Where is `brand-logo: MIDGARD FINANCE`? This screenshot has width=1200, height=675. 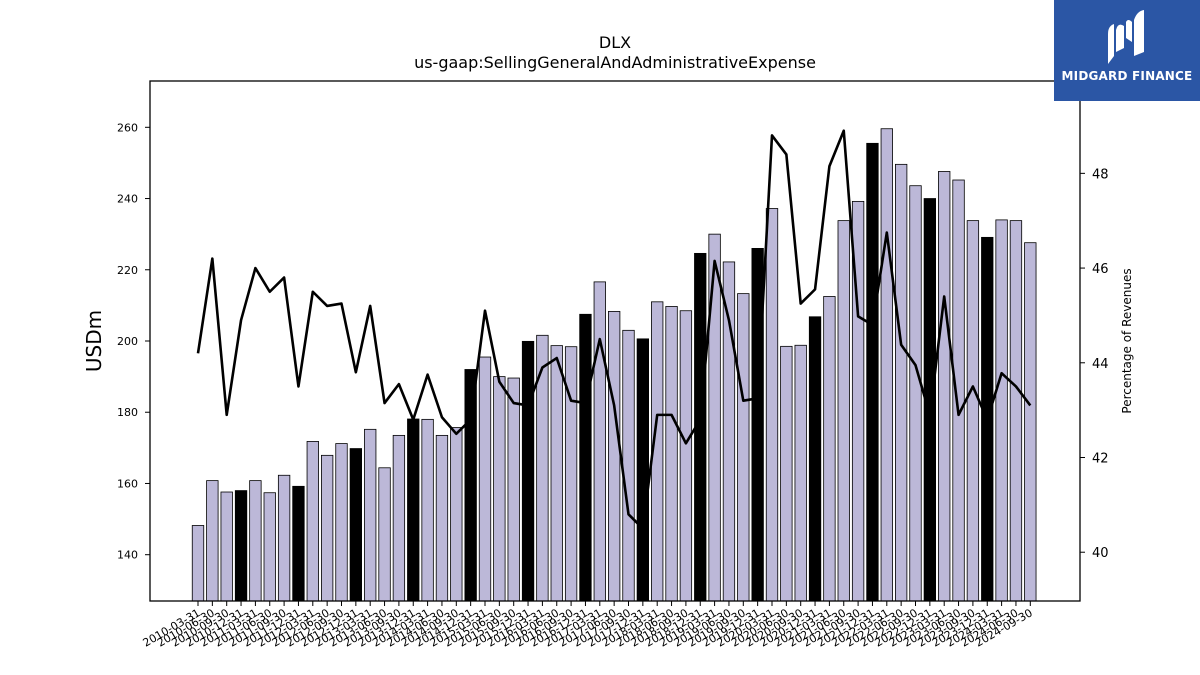 brand-logo: MIDGARD FINANCE is located at coordinates (1127, 50).